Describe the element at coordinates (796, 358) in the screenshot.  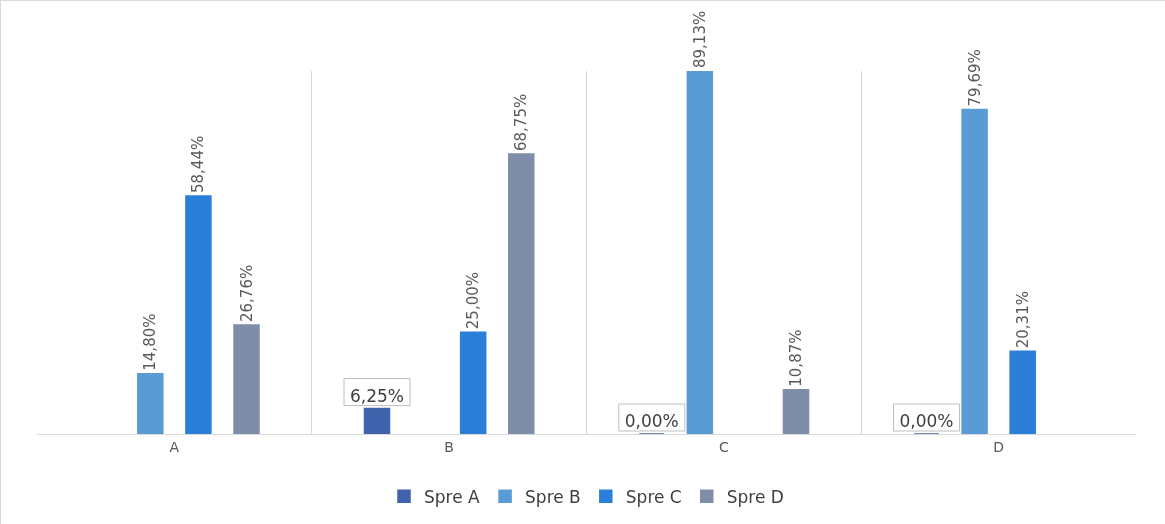
I see `data-label: 10,87%` at that location.